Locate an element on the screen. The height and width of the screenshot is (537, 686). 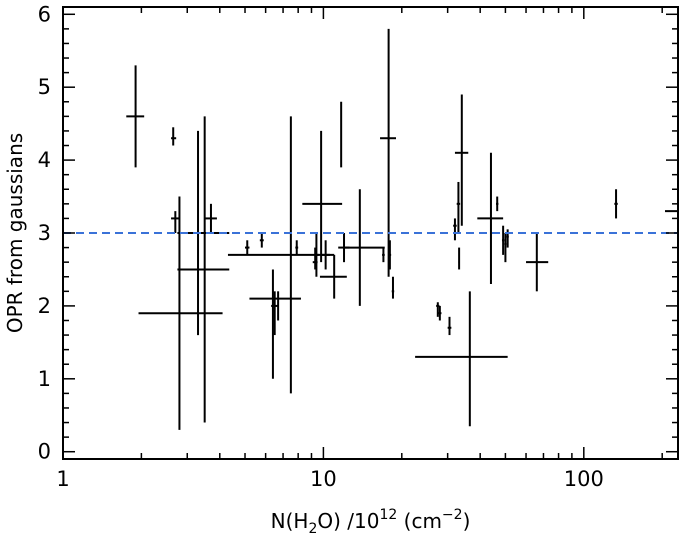
x-axis-label-part: 2 is located at coordinates (312, 527).